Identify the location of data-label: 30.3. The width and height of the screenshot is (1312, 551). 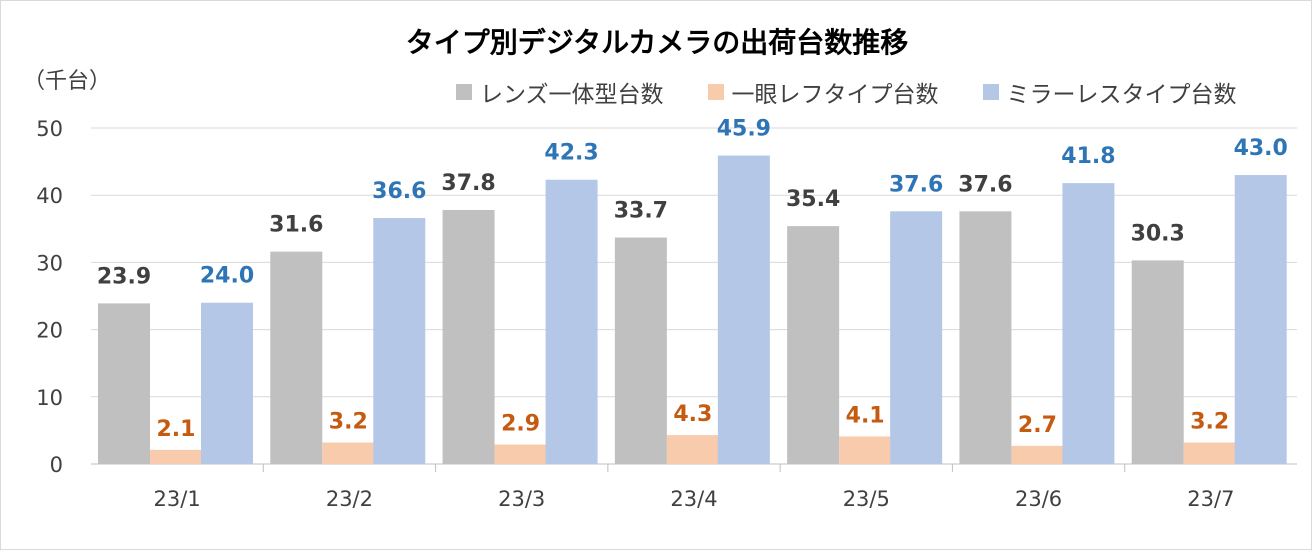
(1158, 233).